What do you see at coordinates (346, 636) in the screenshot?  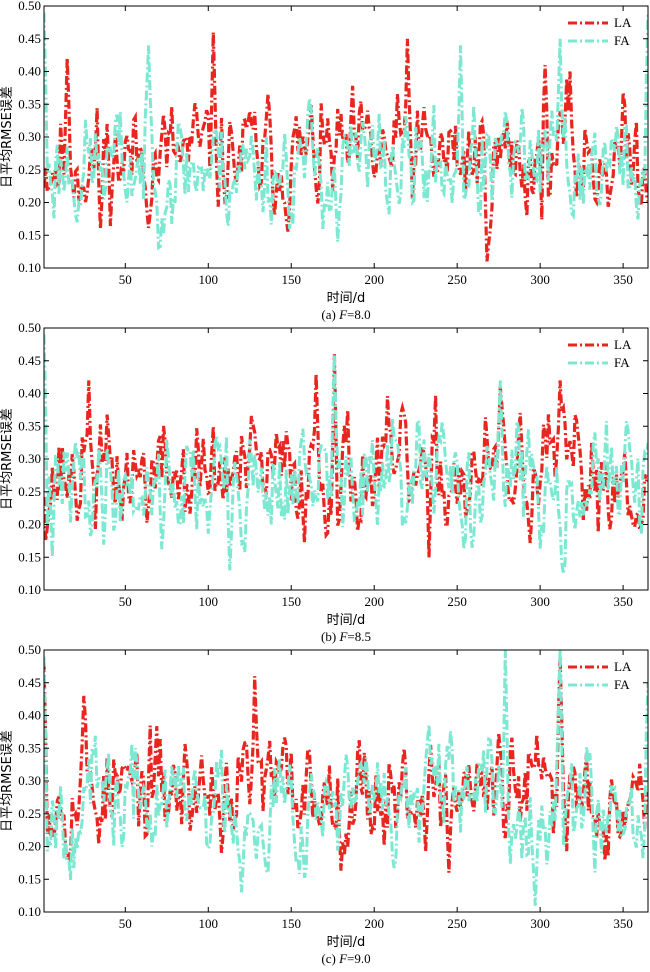 I see `figure-caption: (b) F=8.5` at bounding box center [346, 636].